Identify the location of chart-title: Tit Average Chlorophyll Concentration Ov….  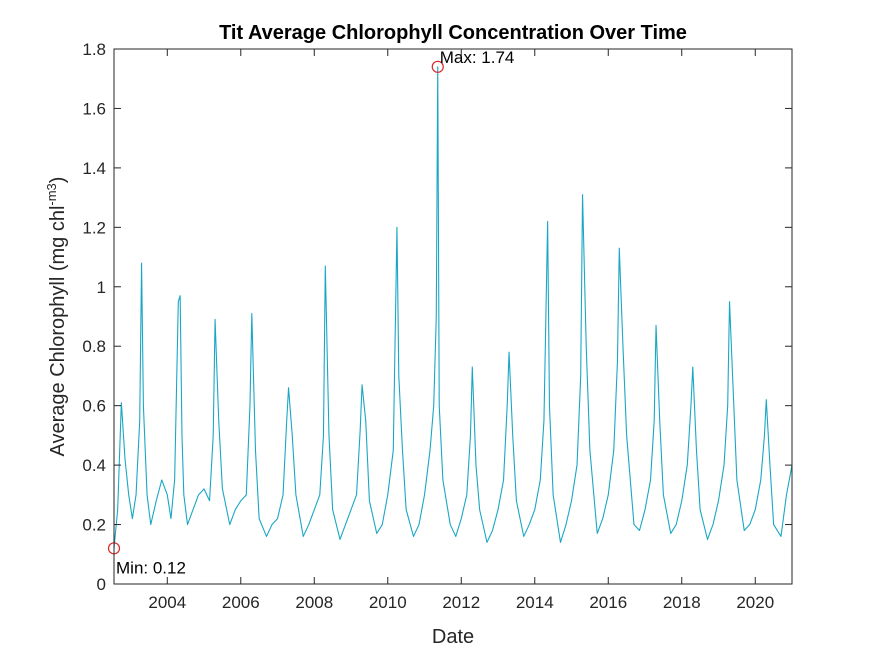
(453, 33).